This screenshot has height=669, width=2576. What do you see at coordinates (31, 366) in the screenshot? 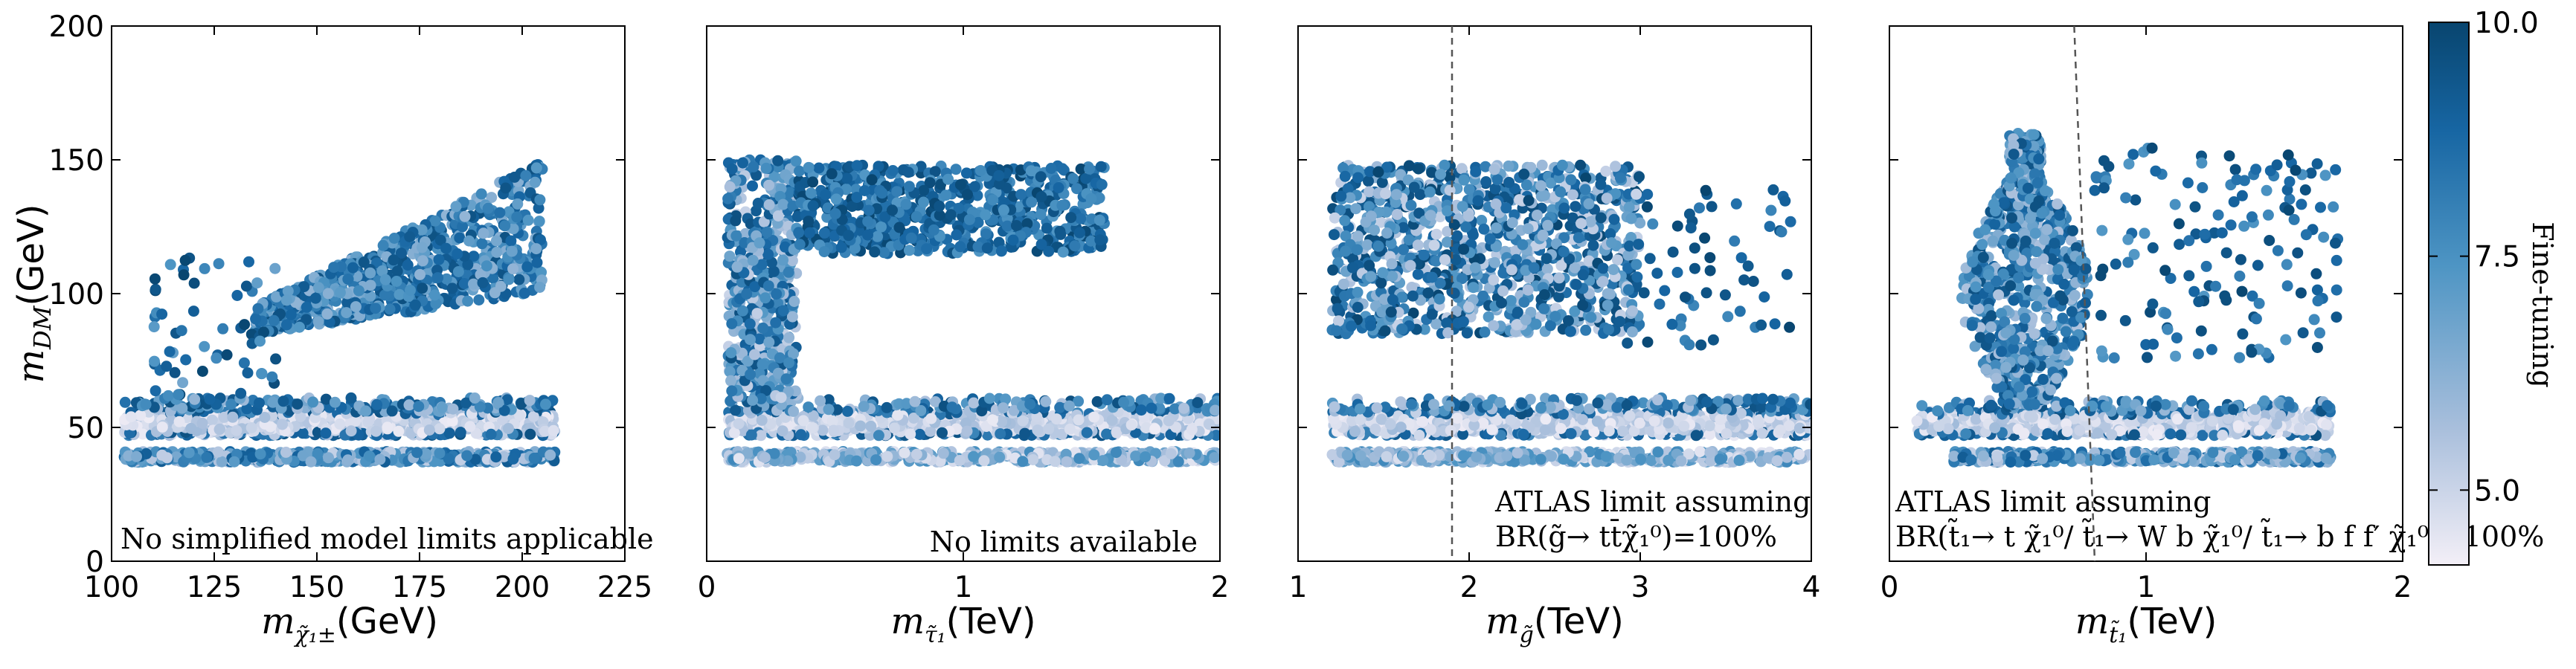
I see `y-axis-label-var: m` at bounding box center [31, 366].